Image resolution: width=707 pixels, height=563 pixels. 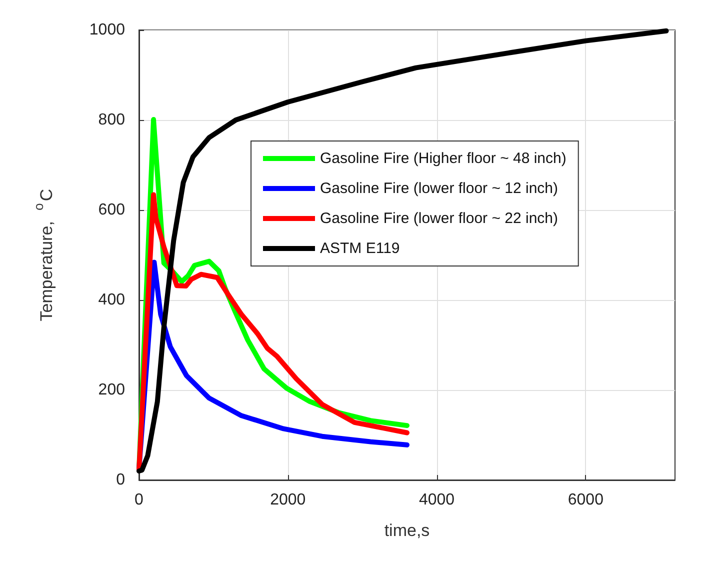 I want to click on y-tick-label: 200, so click(x=112, y=390).